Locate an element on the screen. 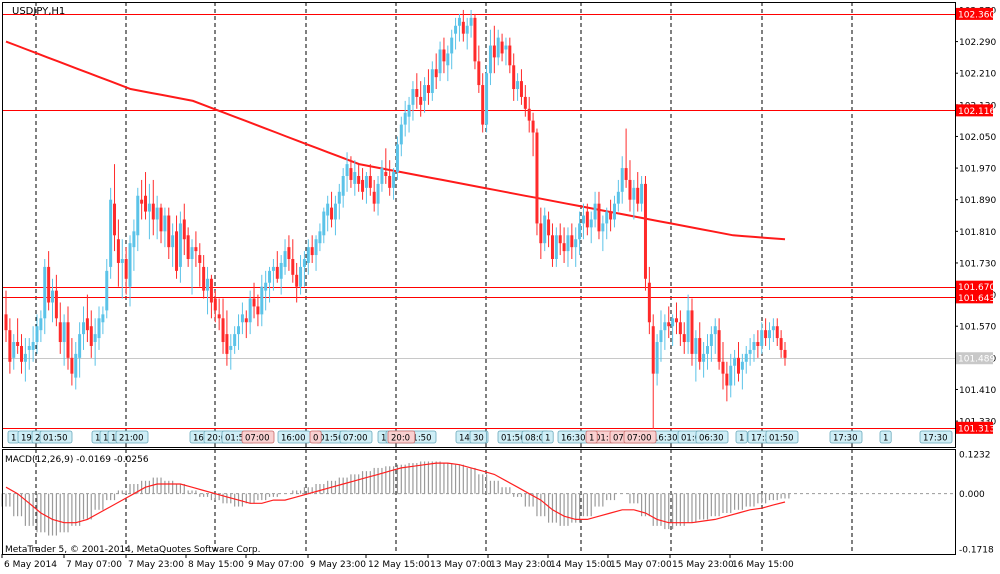 The width and height of the screenshot is (1000, 574). macd-signal-line is located at coordinates (395, 493).